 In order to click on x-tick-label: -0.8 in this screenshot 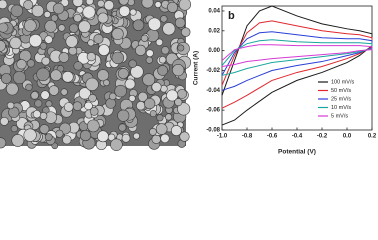, I will do `click(247, 137)`.